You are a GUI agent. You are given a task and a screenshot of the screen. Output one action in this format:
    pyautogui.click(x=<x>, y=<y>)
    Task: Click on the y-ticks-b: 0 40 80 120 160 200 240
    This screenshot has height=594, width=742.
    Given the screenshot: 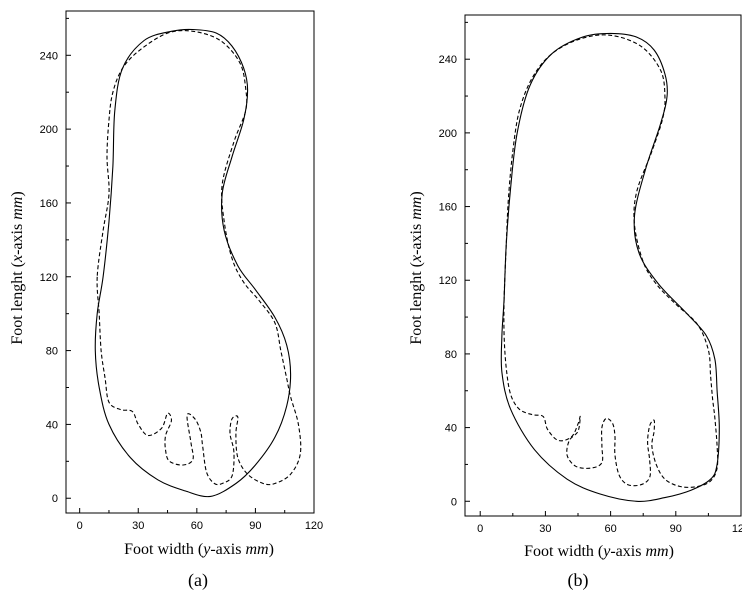 What is the action you would take?
    pyautogui.click(x=454, y=264)
    